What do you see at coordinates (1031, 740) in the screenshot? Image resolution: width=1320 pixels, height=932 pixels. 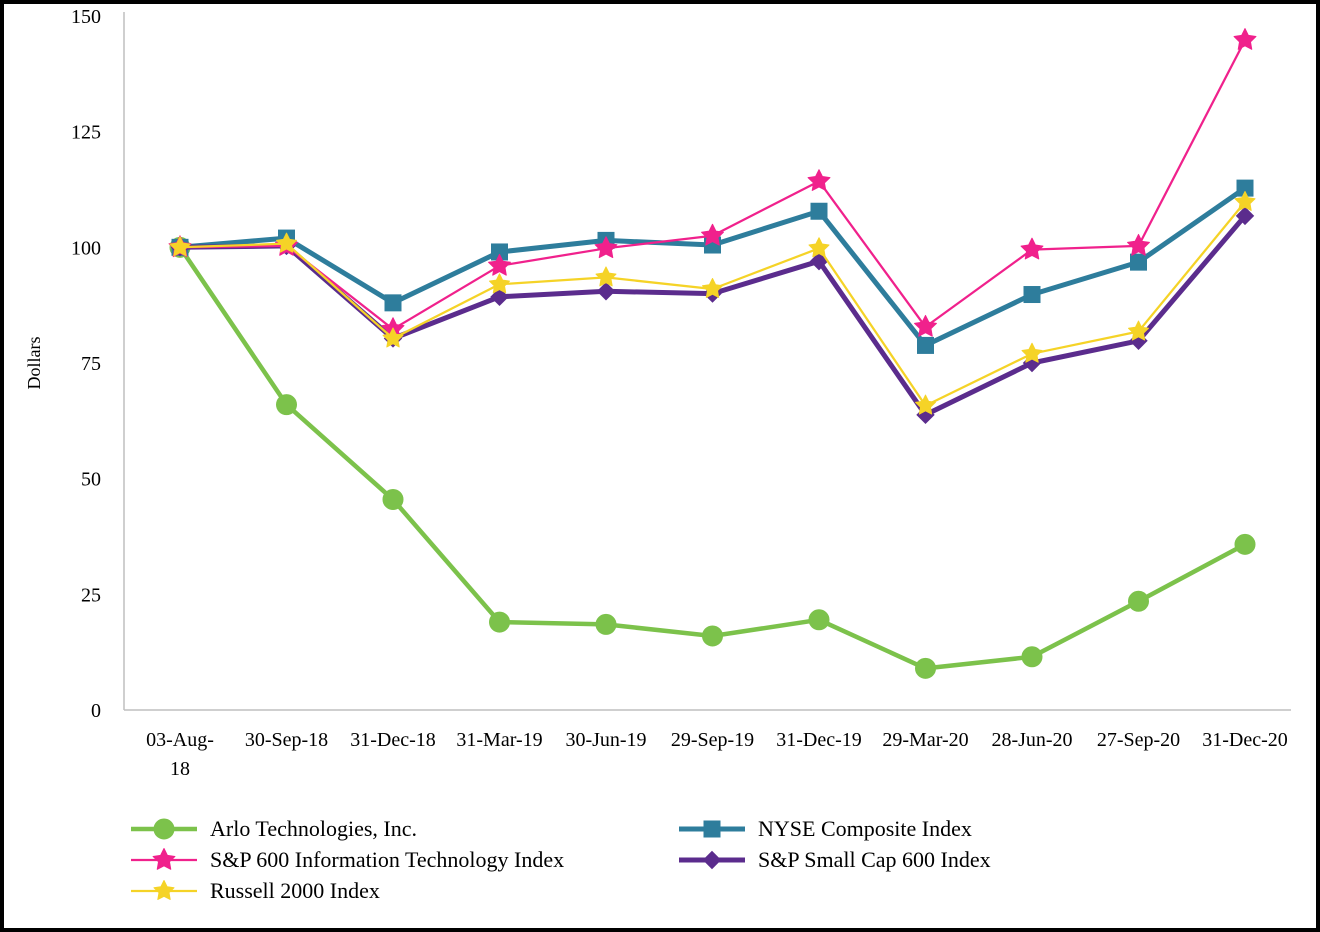 I see `x-tick-label: 28-Jun-20` at bounding box center [1031, 740].